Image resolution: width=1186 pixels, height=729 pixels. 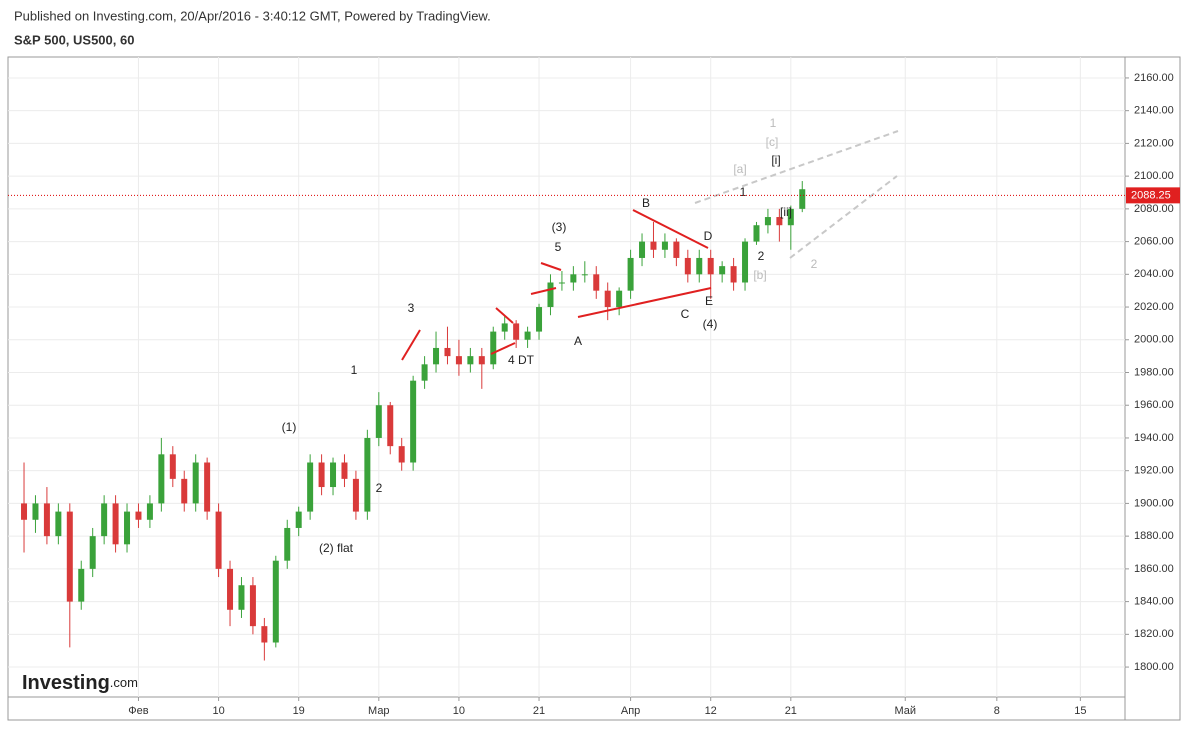 I want to click on y-tick-label: 2120.00, so click(x=1154, y=143).